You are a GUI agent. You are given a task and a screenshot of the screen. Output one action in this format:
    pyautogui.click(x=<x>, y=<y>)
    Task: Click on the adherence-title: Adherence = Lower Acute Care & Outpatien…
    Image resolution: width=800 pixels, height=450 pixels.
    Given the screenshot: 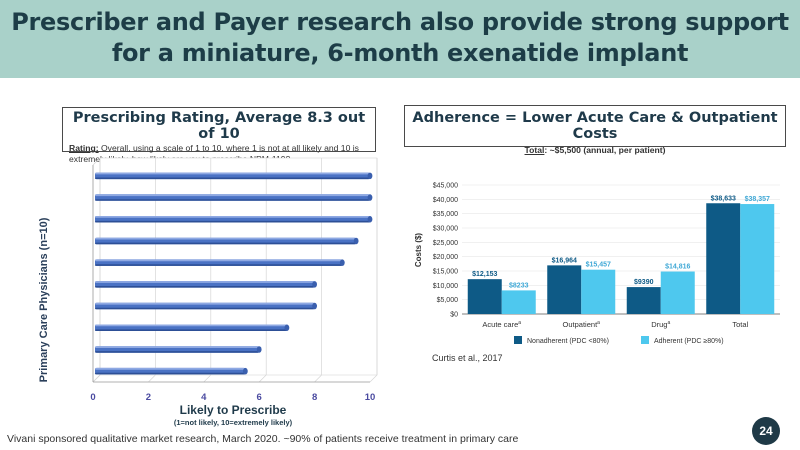 What is the action you would take?
    pyautogui.click(x=595, y=126)
    